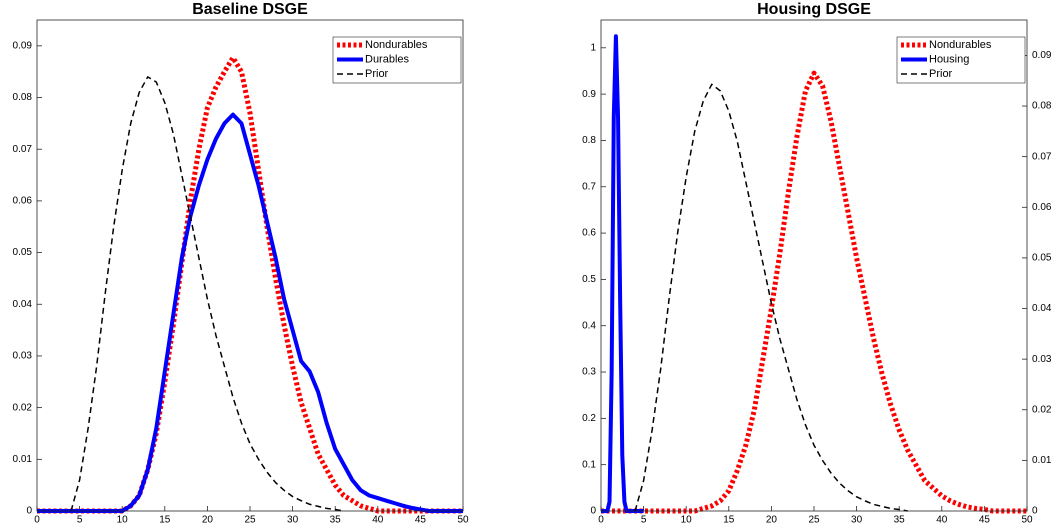  Describe the element at coordinates (1042, 207) in the screenshot. I see `y2-tick-label: 0.06` at that location.